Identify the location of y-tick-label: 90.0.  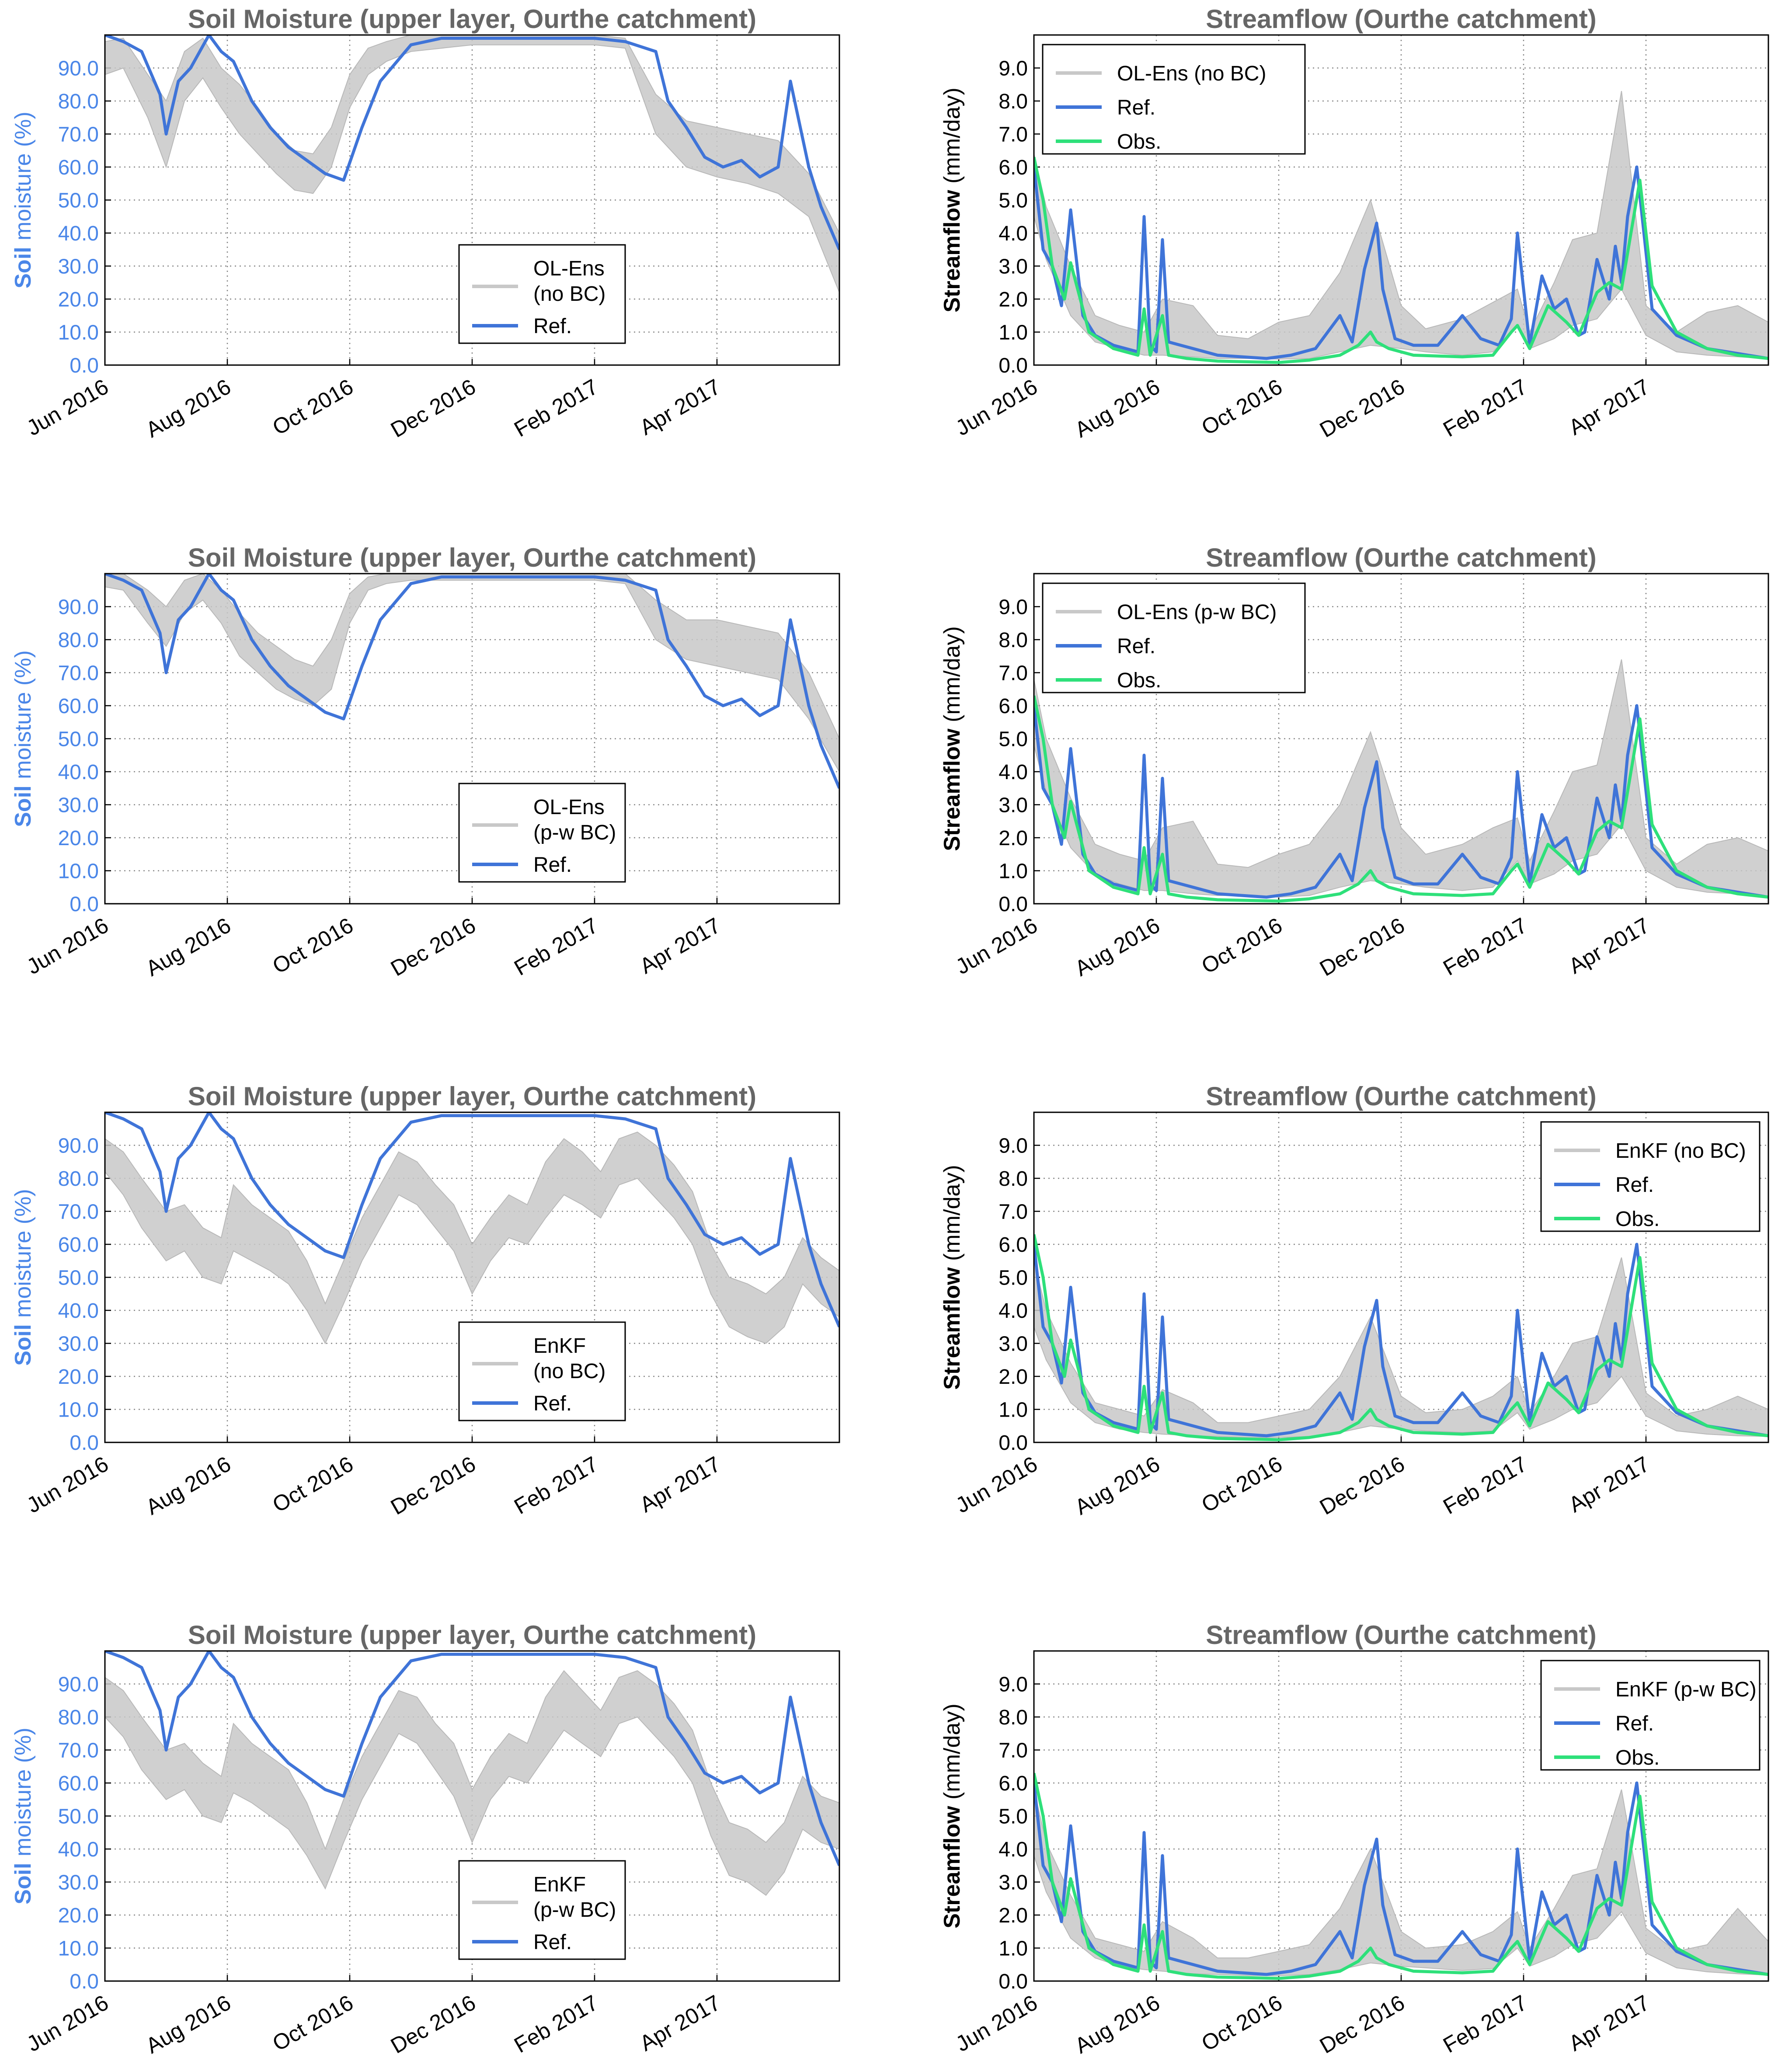
(78, 69).